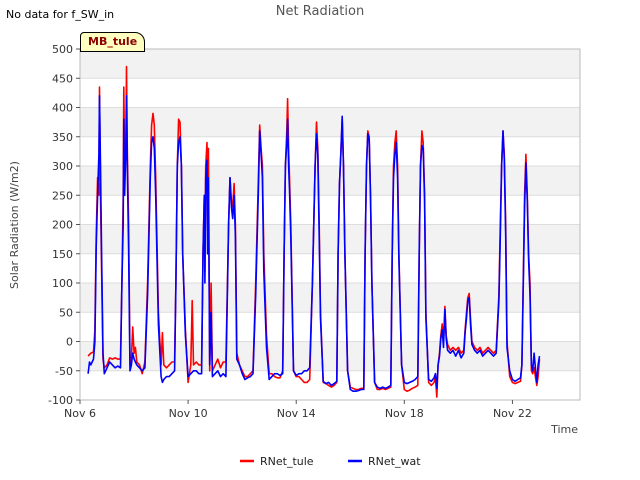 This screenshot has height=480, width=640. I want to click on y-tick-label: 50, so click(66, 312).